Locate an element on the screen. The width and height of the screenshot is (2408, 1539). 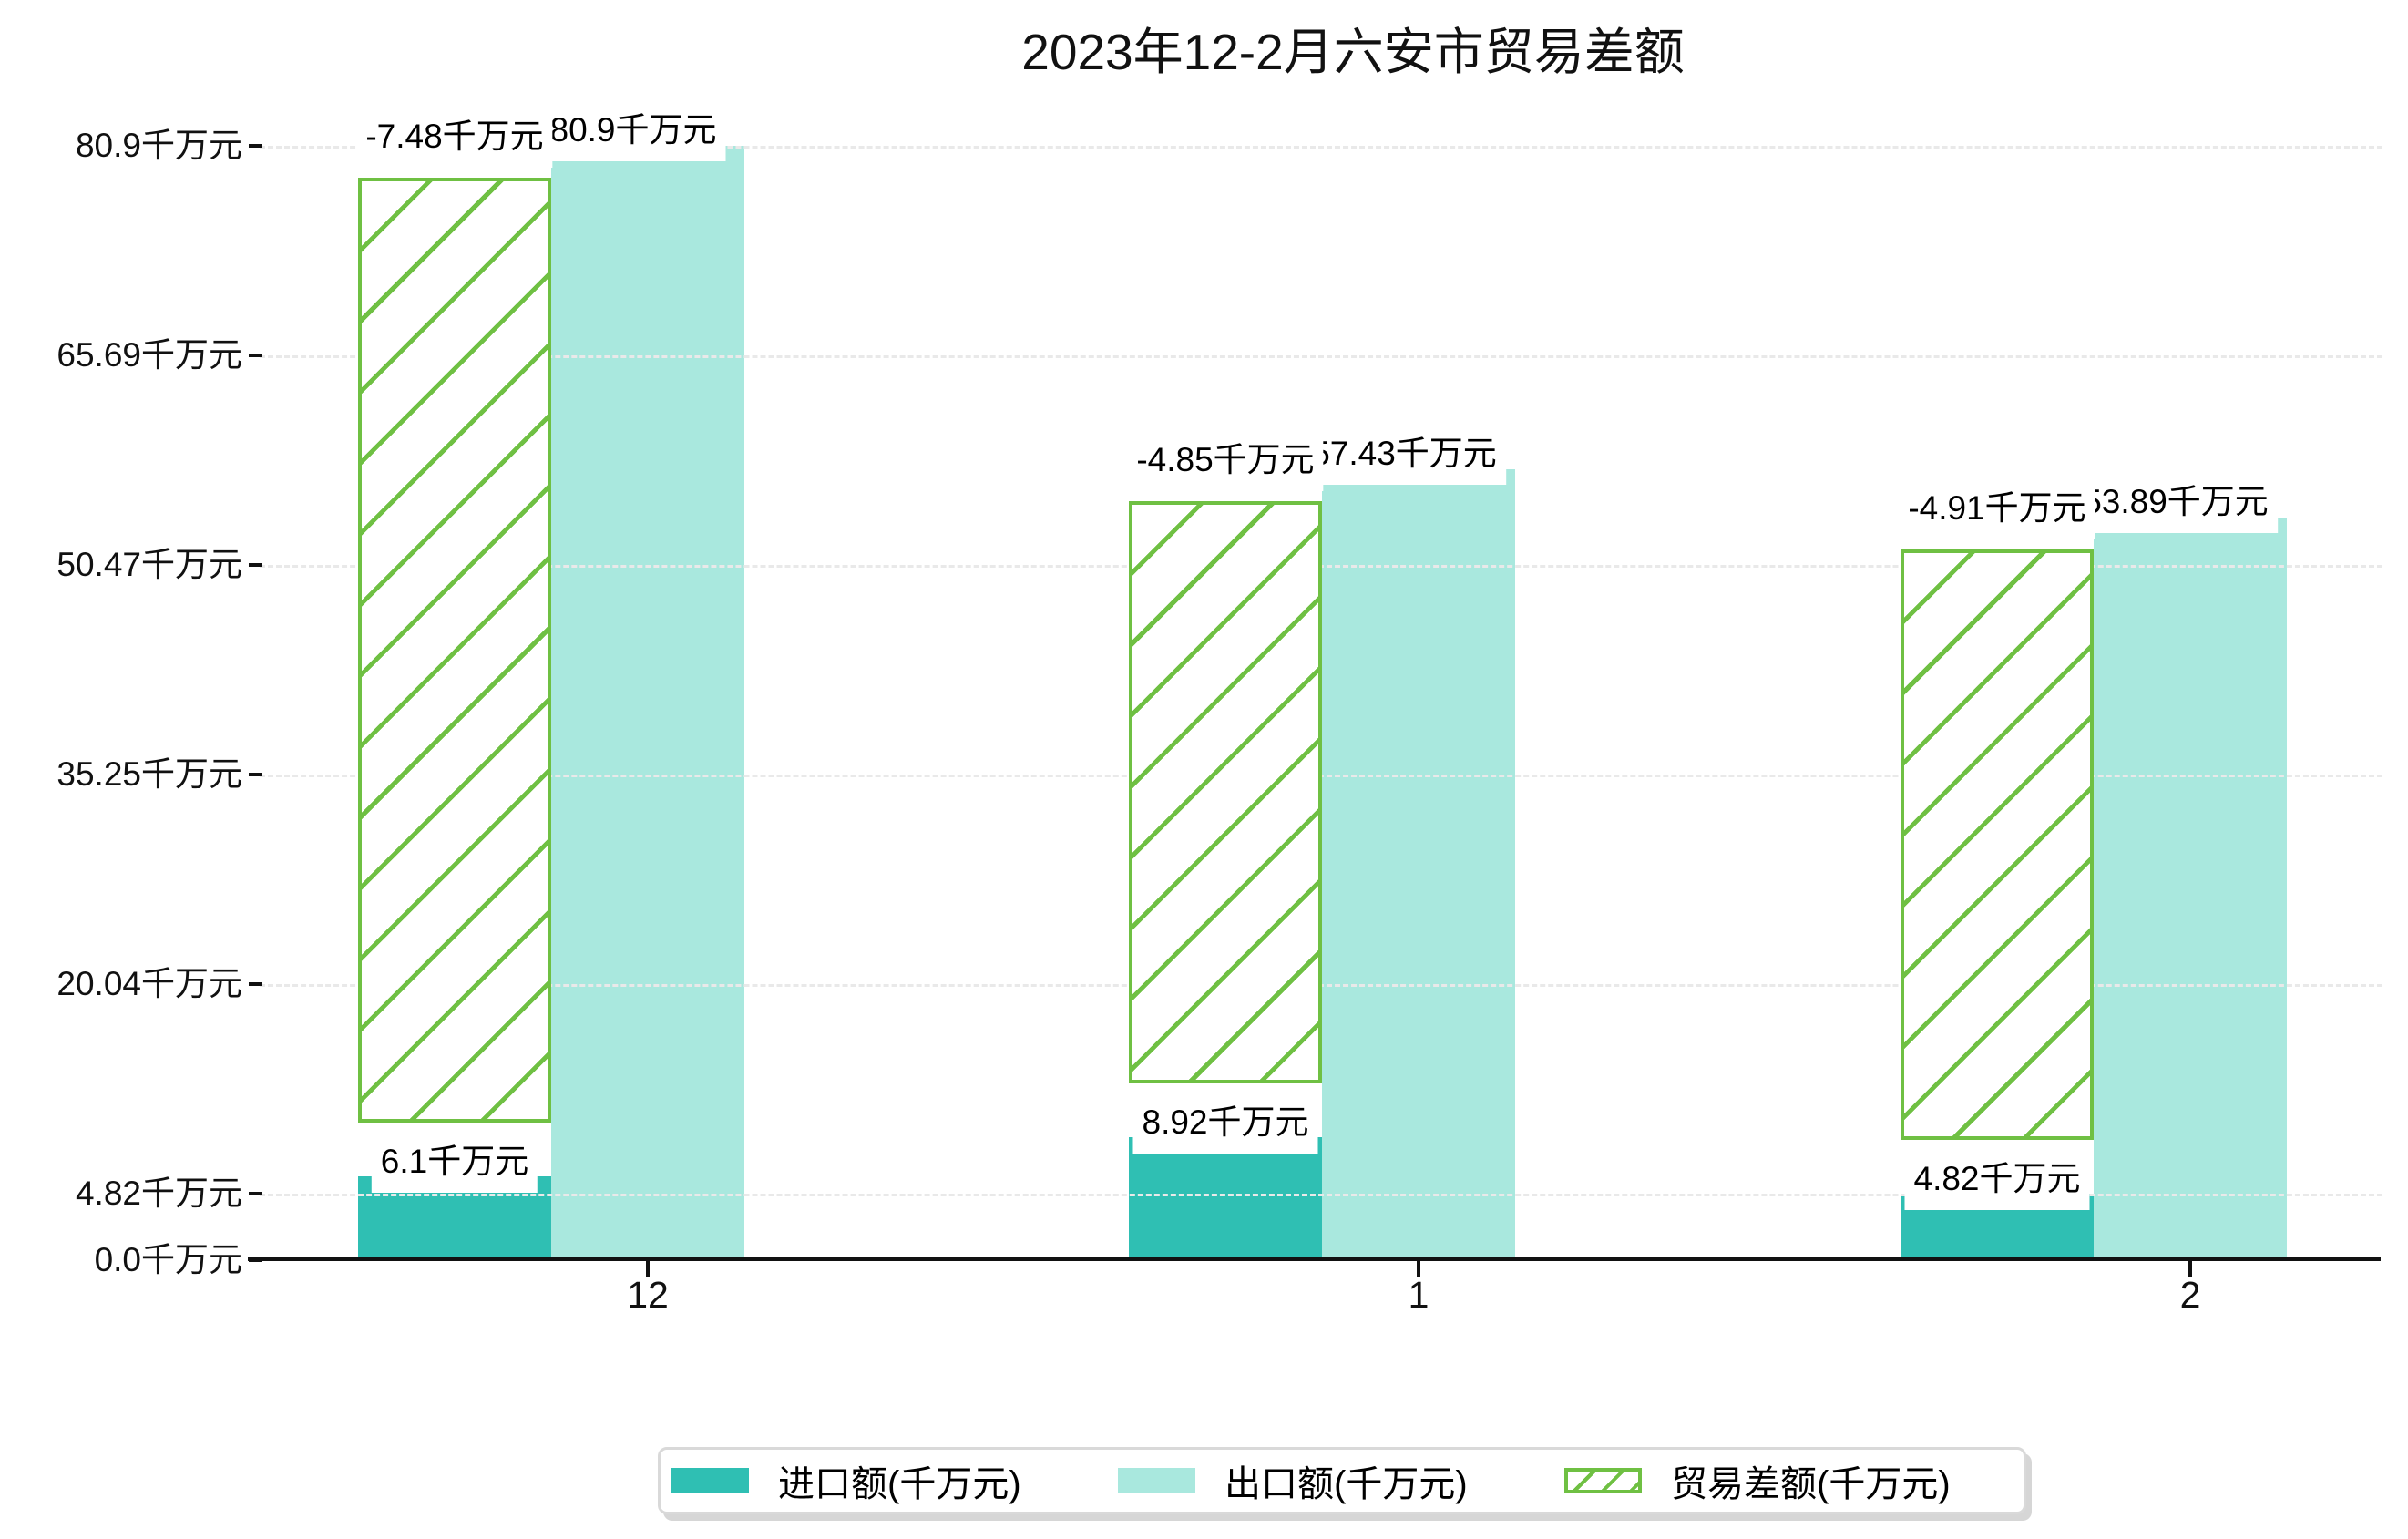
import-swatch-icon is located at coordinates (710, 1481).